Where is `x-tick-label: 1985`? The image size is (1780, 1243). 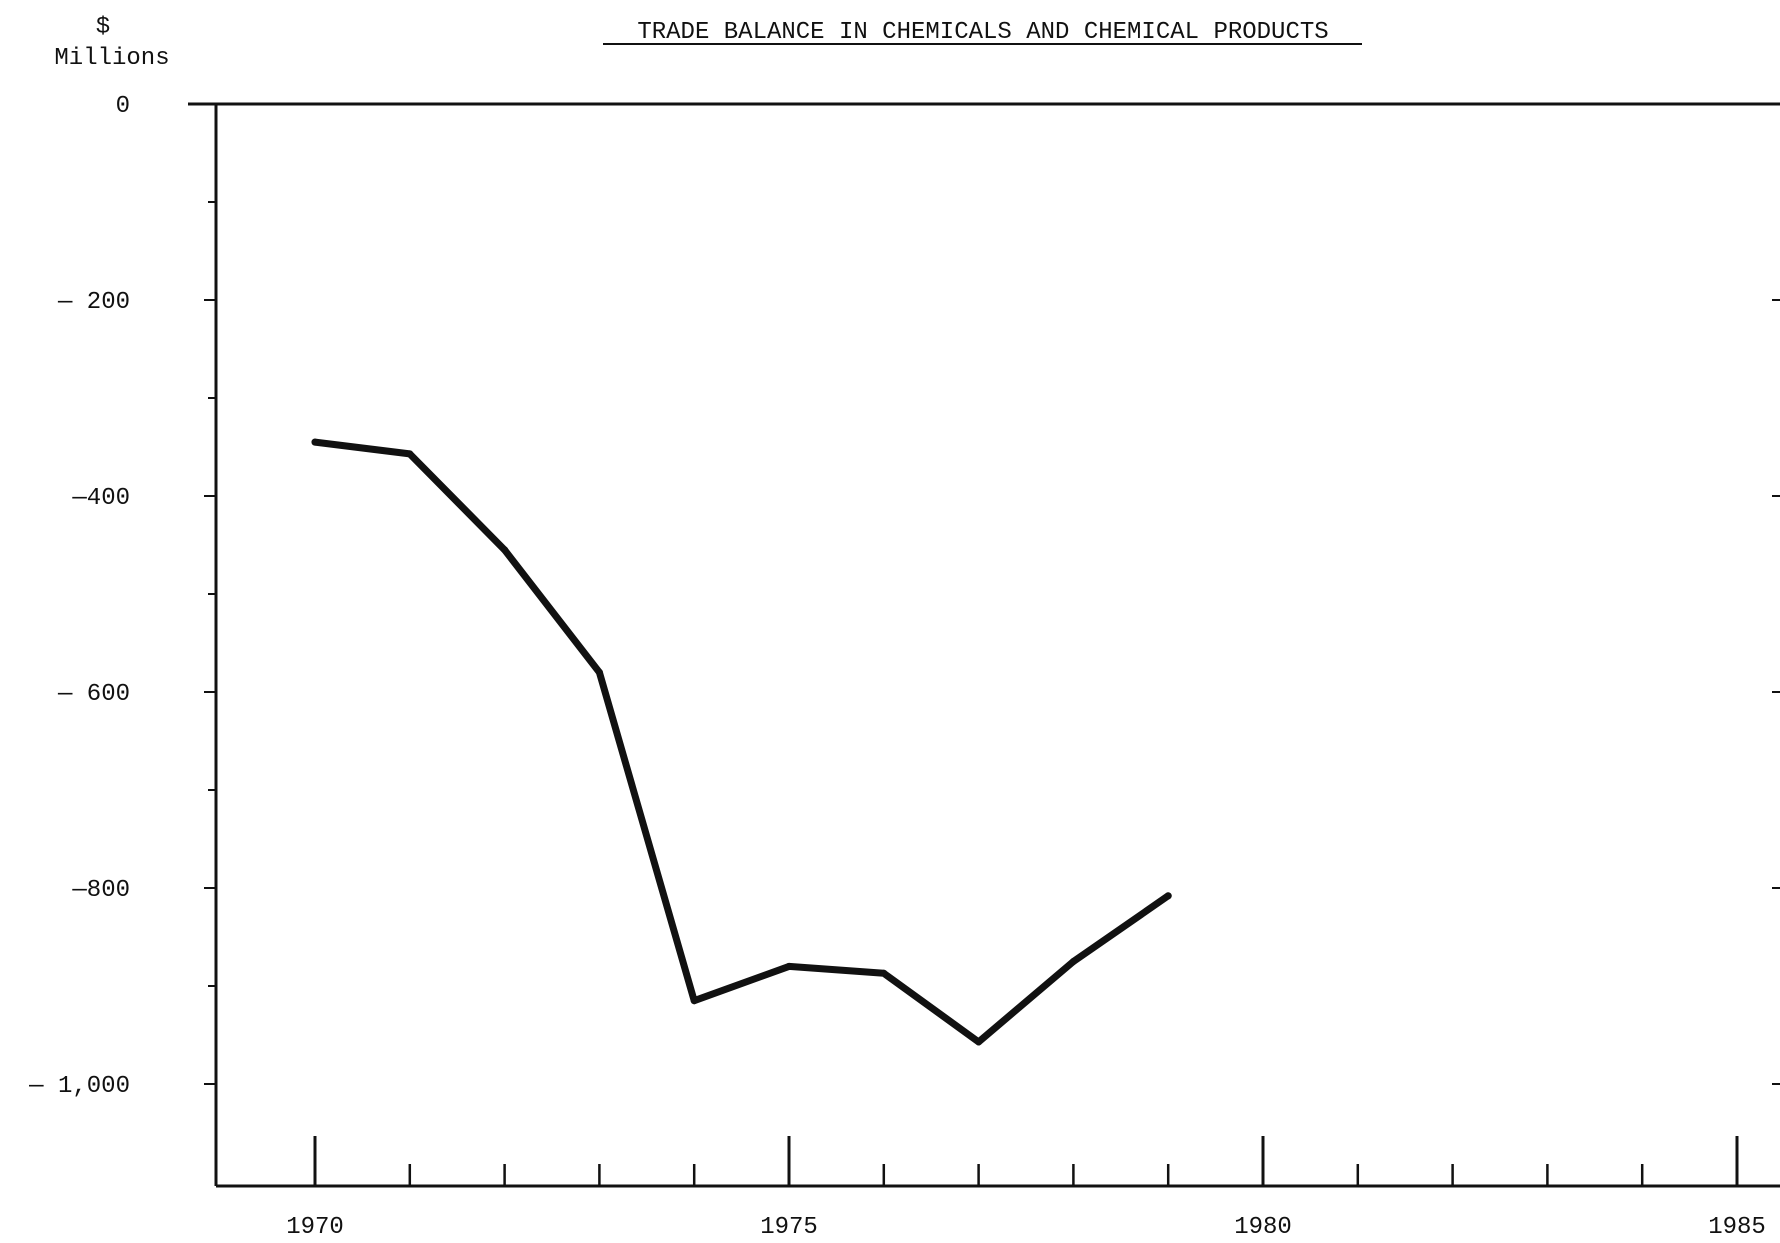
x-tick-label: 1985 is located at coordinates (1737, 1226).